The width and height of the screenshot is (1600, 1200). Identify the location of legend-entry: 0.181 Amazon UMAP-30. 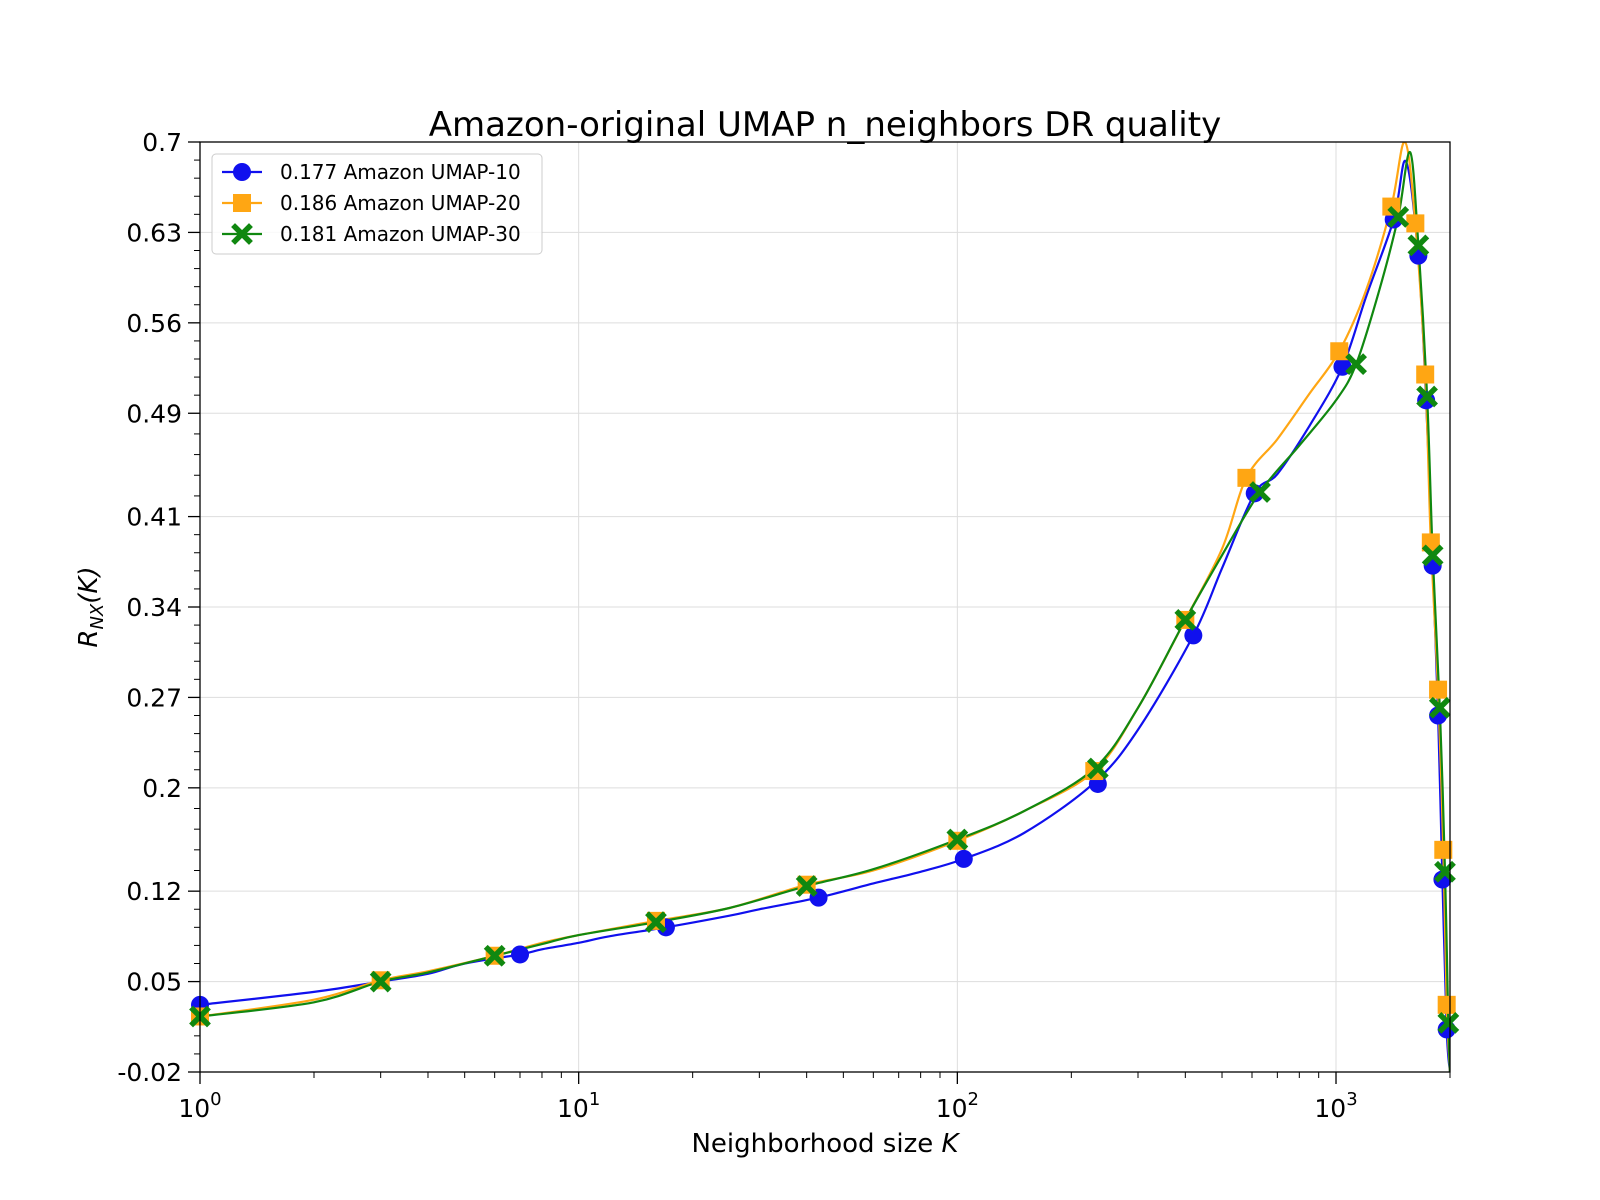
(371, 234).